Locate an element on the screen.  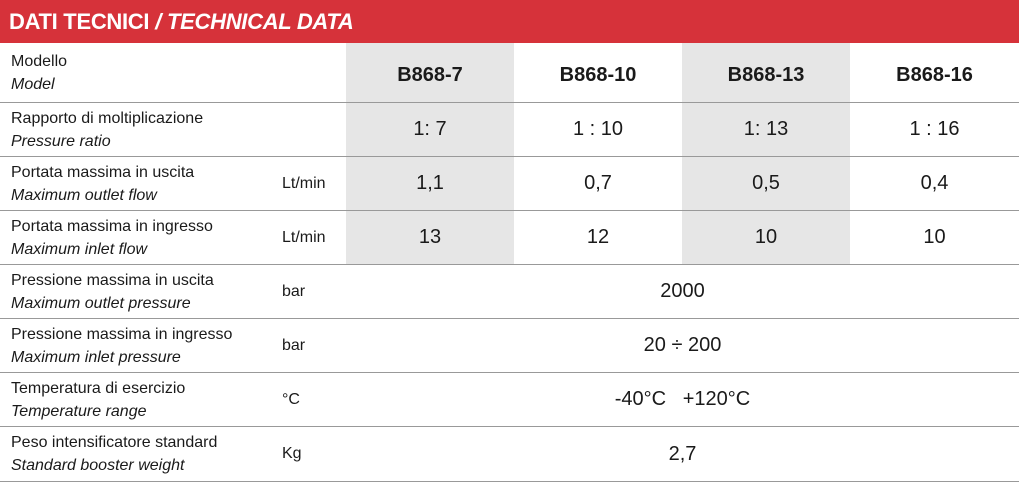
value-cell: 0,5 is located at coordinates (766, 183).